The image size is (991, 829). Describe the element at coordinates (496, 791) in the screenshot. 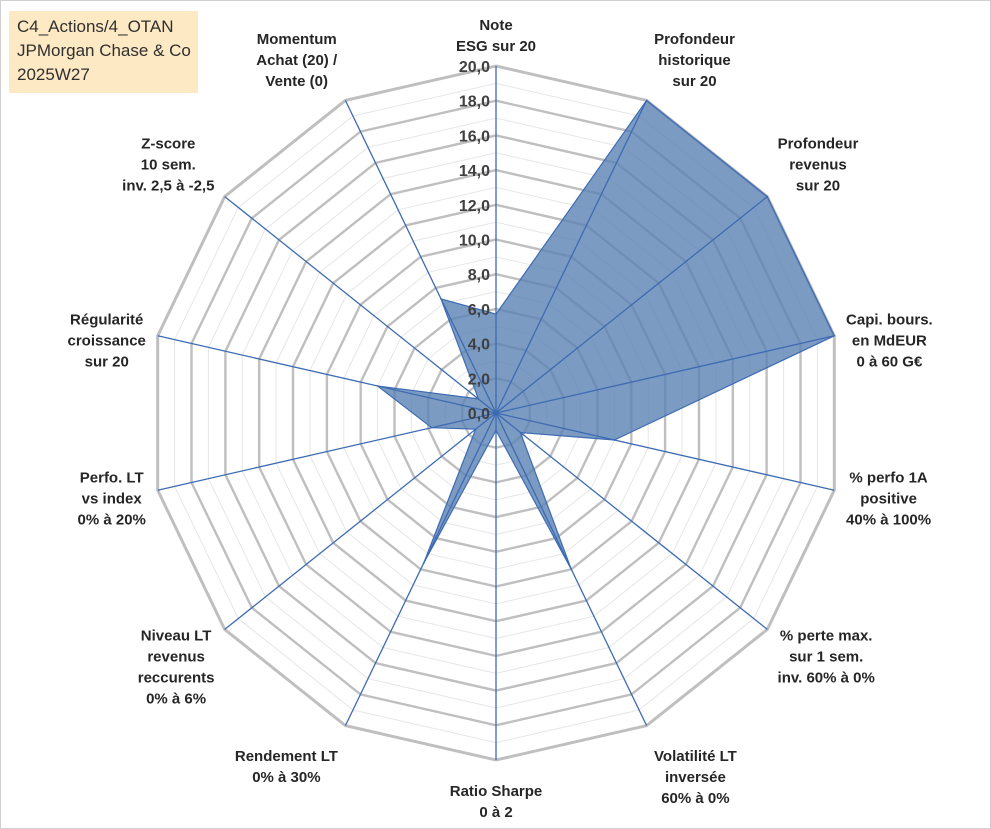

I see `category-label-line: Ratio Sharpe` at that location.